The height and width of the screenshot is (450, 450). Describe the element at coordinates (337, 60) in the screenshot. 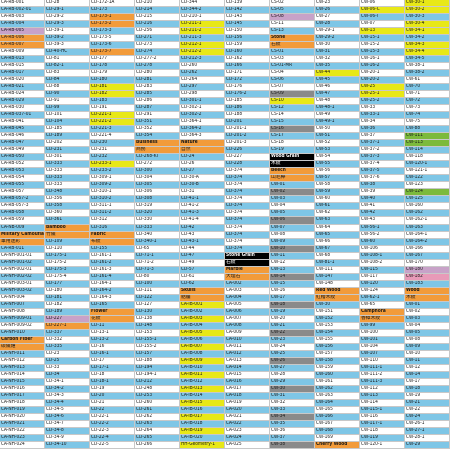

I see `pattern-code-cell: CW-32` at that location.